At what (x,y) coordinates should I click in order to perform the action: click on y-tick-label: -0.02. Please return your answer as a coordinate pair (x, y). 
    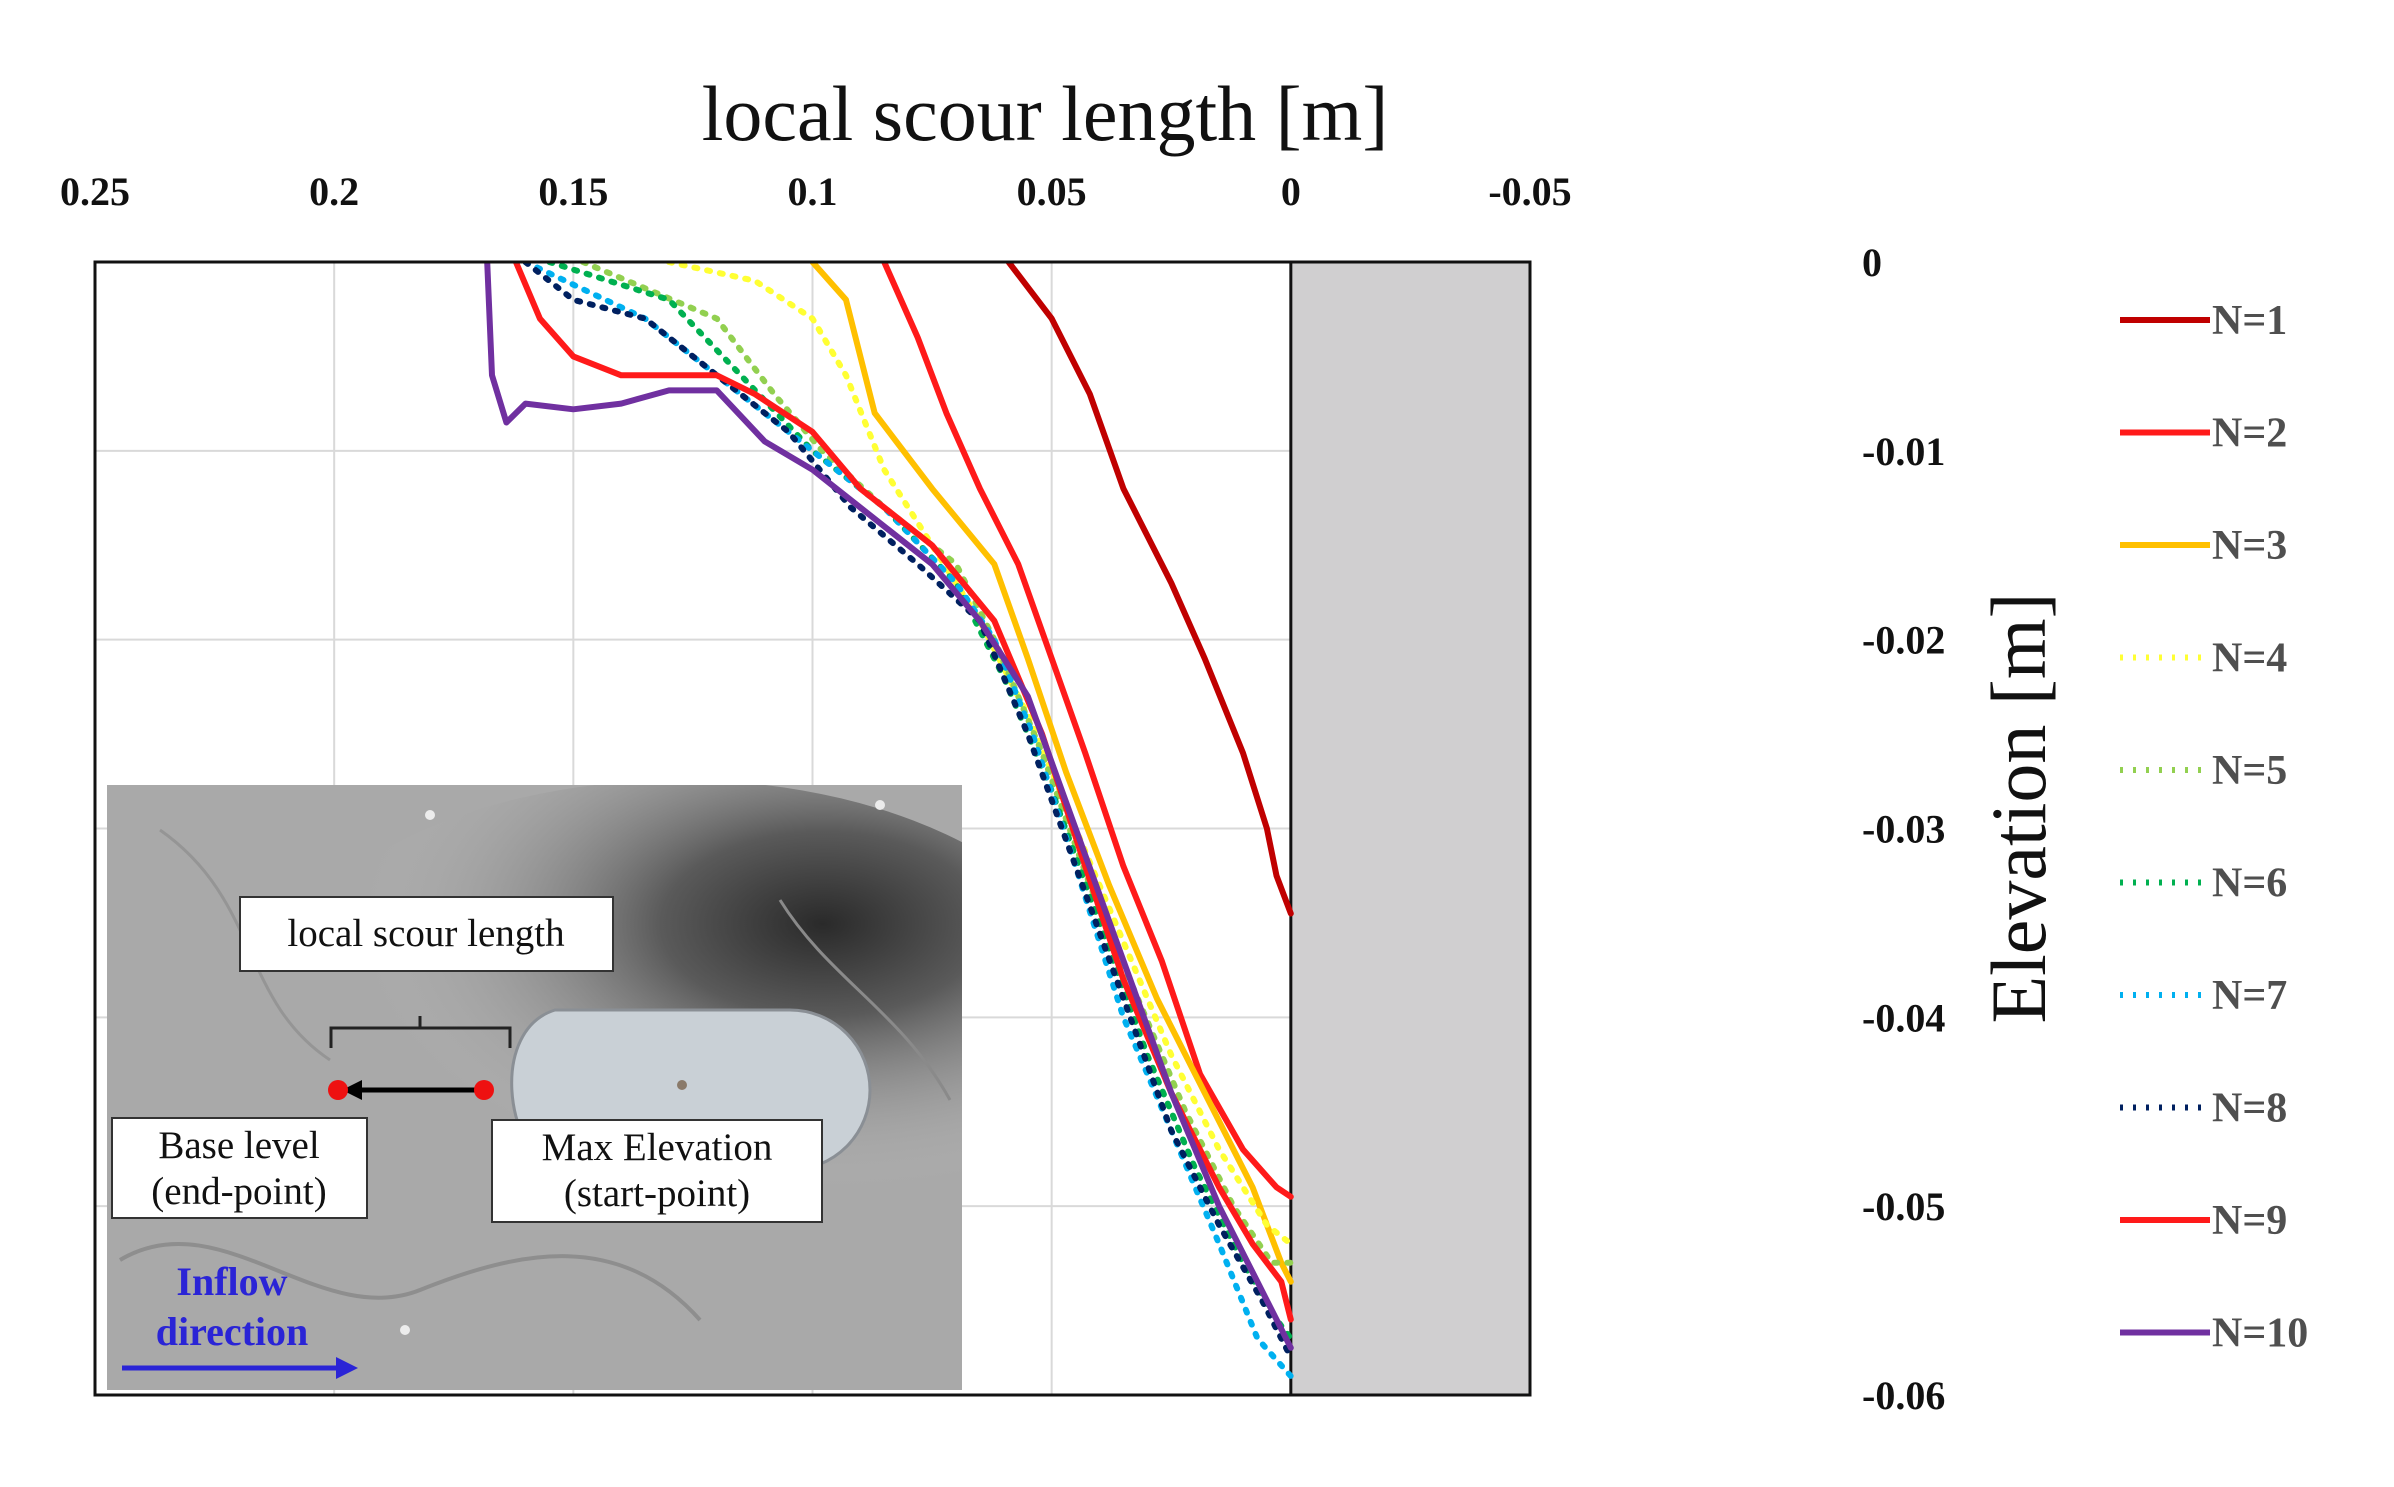
    Looking at the image, I should click on (1903, 640).